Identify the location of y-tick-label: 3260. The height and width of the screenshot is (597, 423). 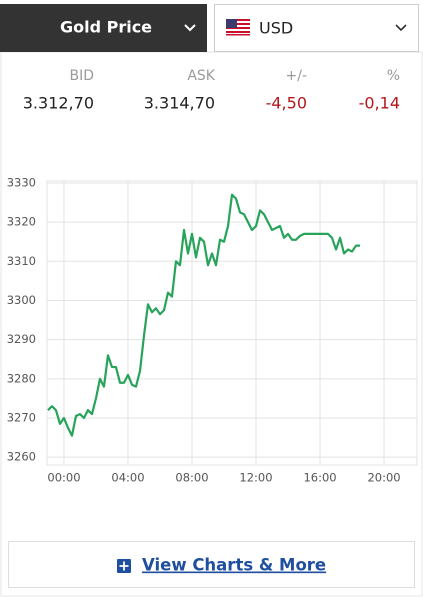
(21, 457).